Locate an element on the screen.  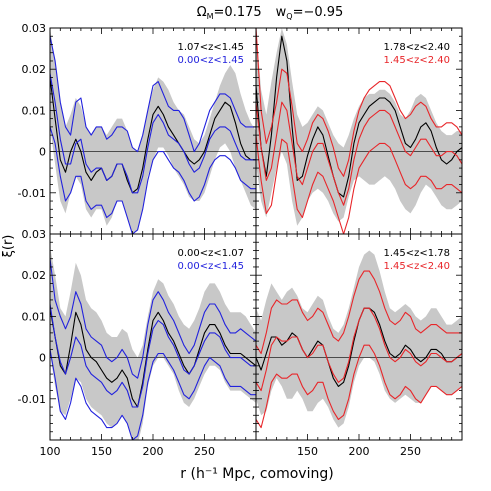
x-tick-label: 100 is located at coordinates (50, 451).